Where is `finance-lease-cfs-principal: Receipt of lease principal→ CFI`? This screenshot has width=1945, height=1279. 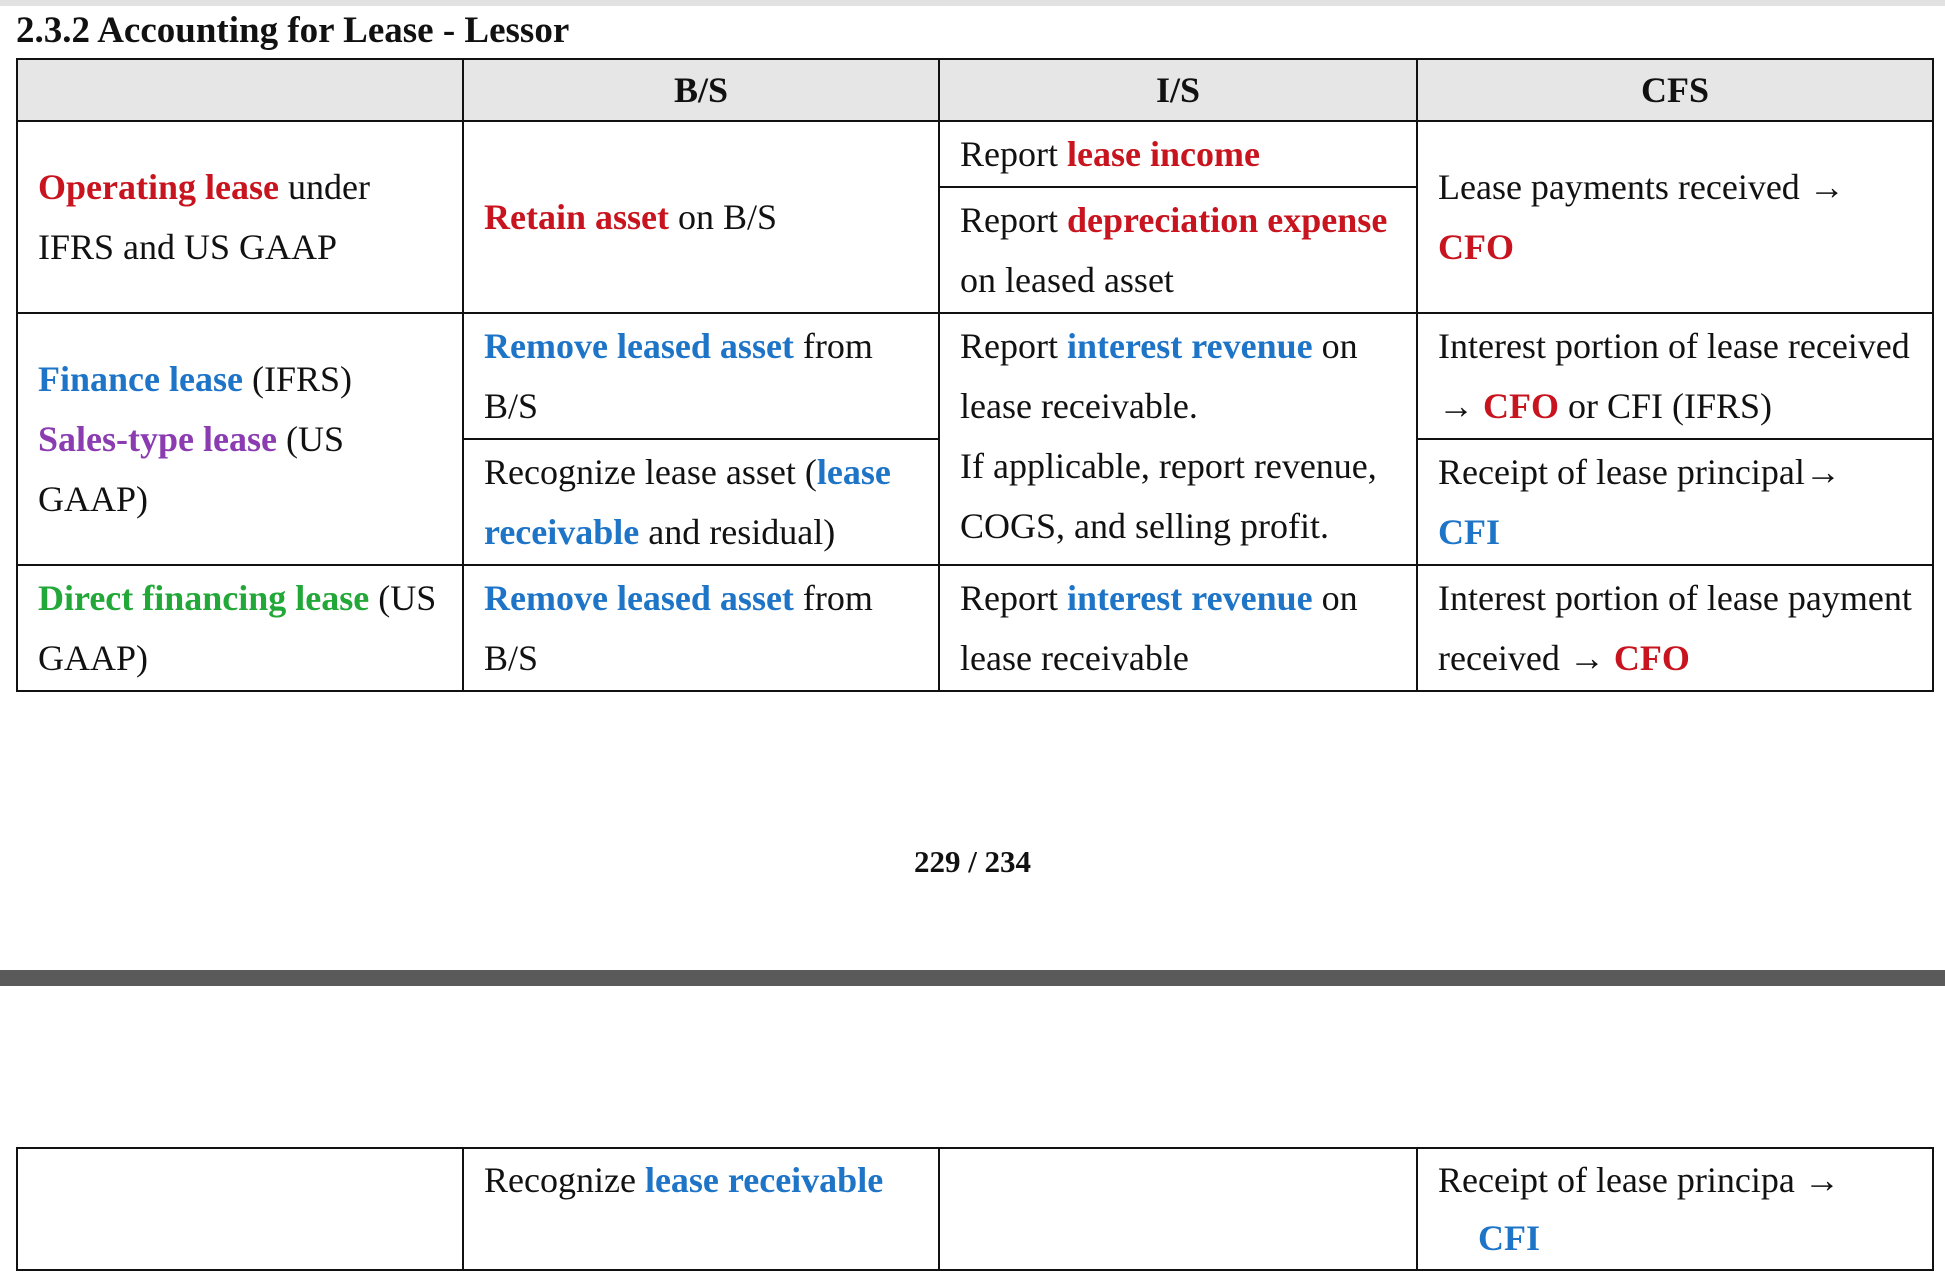 finance-lease-cfs-principal: Receipt of lease principal→ CFI is located at coordinates (1675, 502).